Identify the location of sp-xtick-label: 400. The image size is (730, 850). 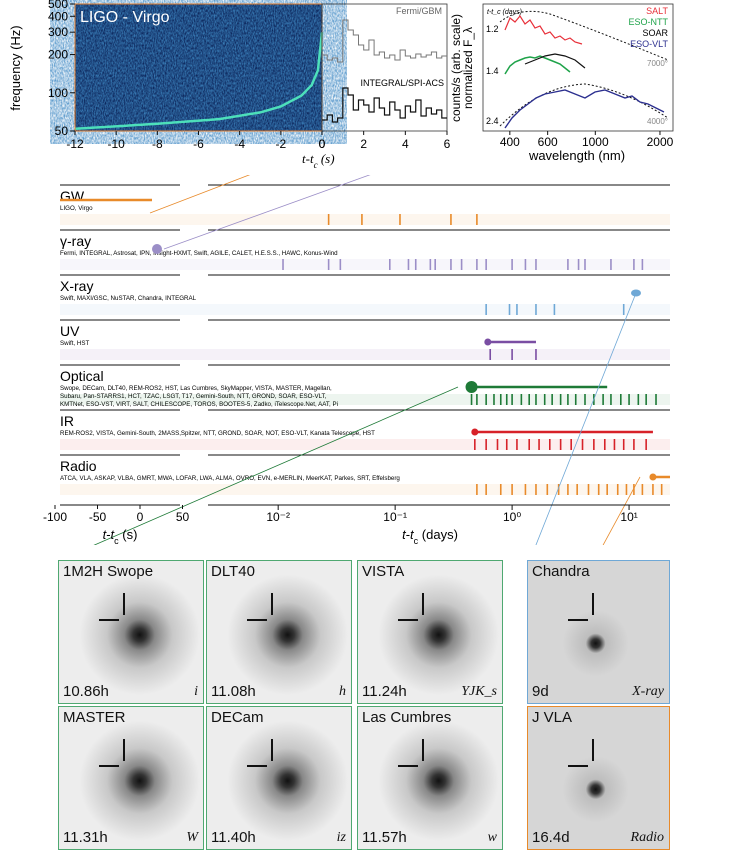
(510, 142).